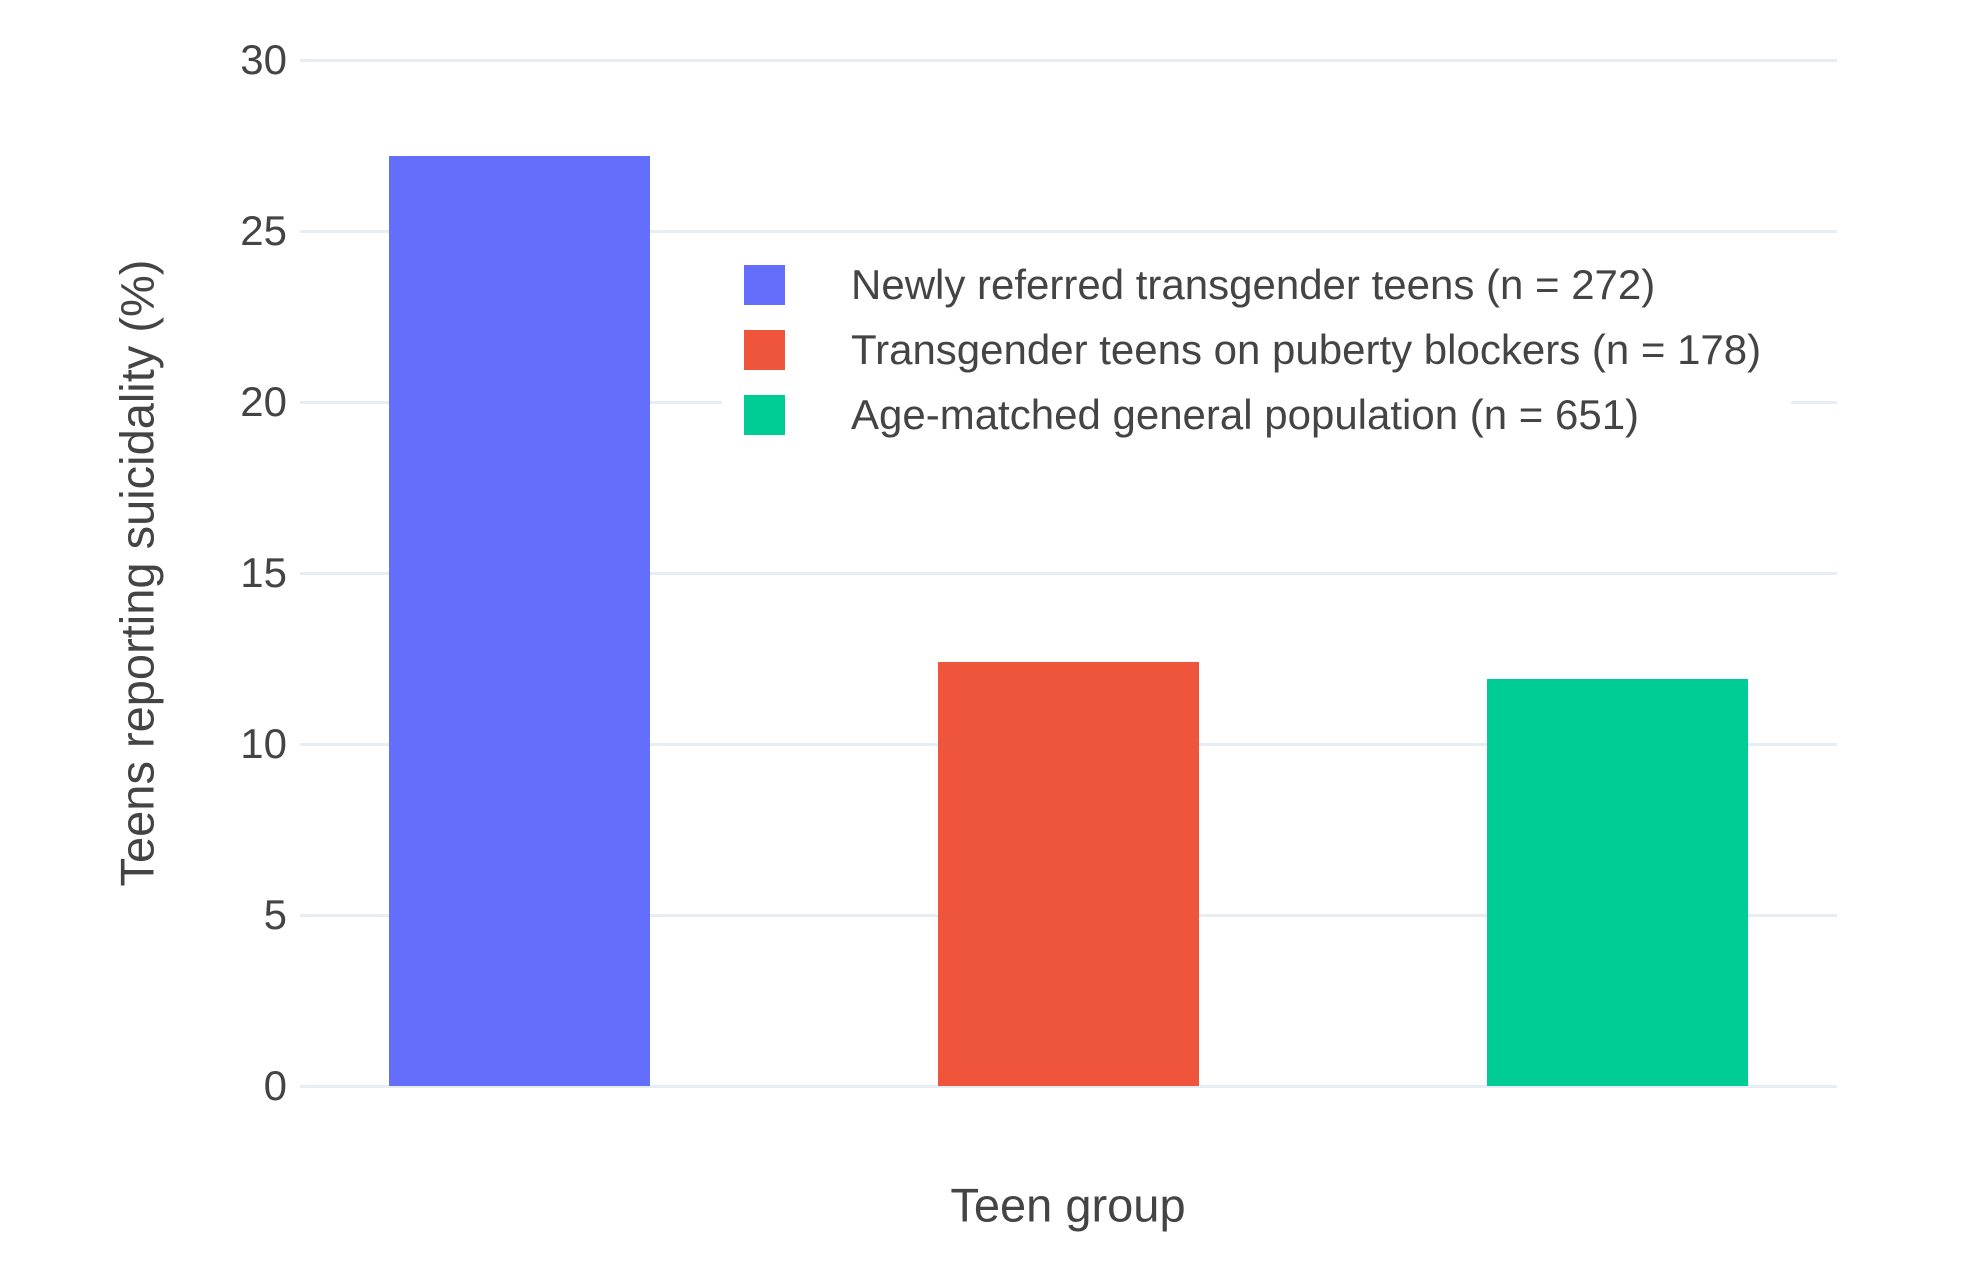 The width and height of the screenshot is (1987, 1269). Describe the element at coordinates (1068, 1205) in the screenshot. I see `x-axis-title: Teen group` at that location.